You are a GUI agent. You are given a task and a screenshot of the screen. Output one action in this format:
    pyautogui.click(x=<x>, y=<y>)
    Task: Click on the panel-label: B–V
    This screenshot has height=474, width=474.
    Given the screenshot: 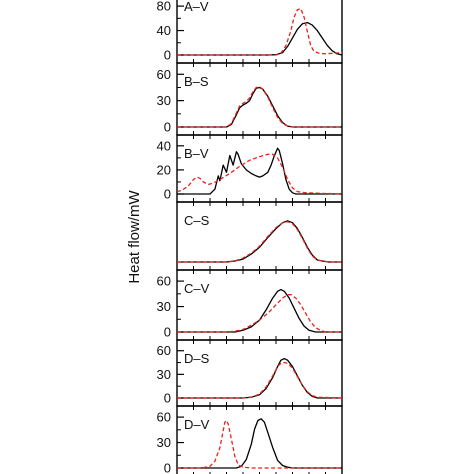 What is the action you would take?
    pyautogui.click(x=196, y=153)
    